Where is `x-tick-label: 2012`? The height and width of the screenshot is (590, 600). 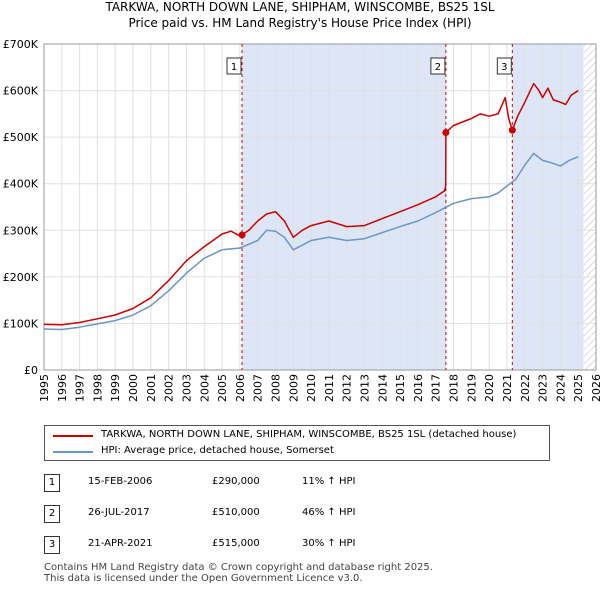
x-tick-label: 2012 is located at coordinates (347, 388).